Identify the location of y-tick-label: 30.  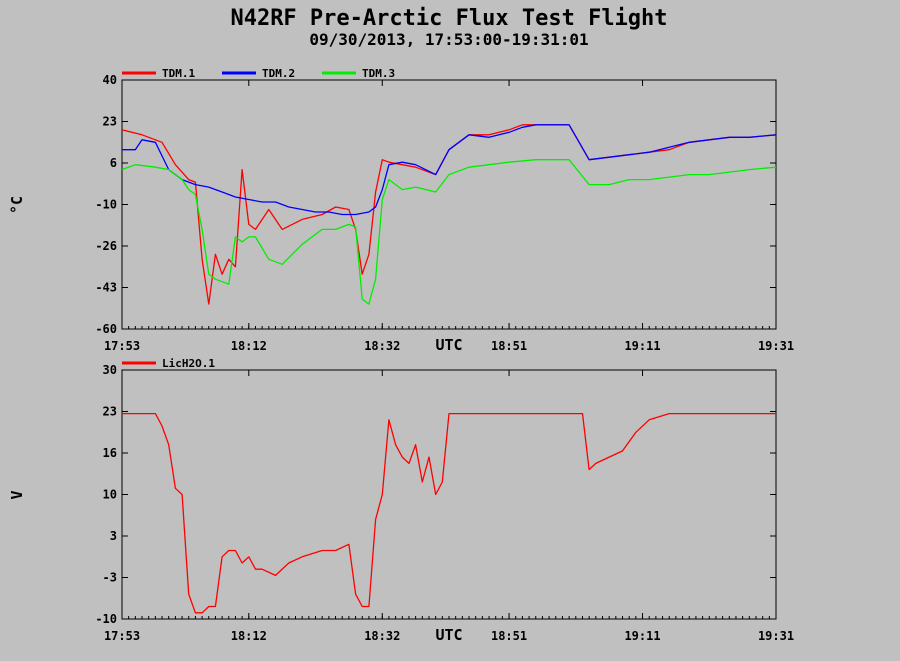
(110, 370).